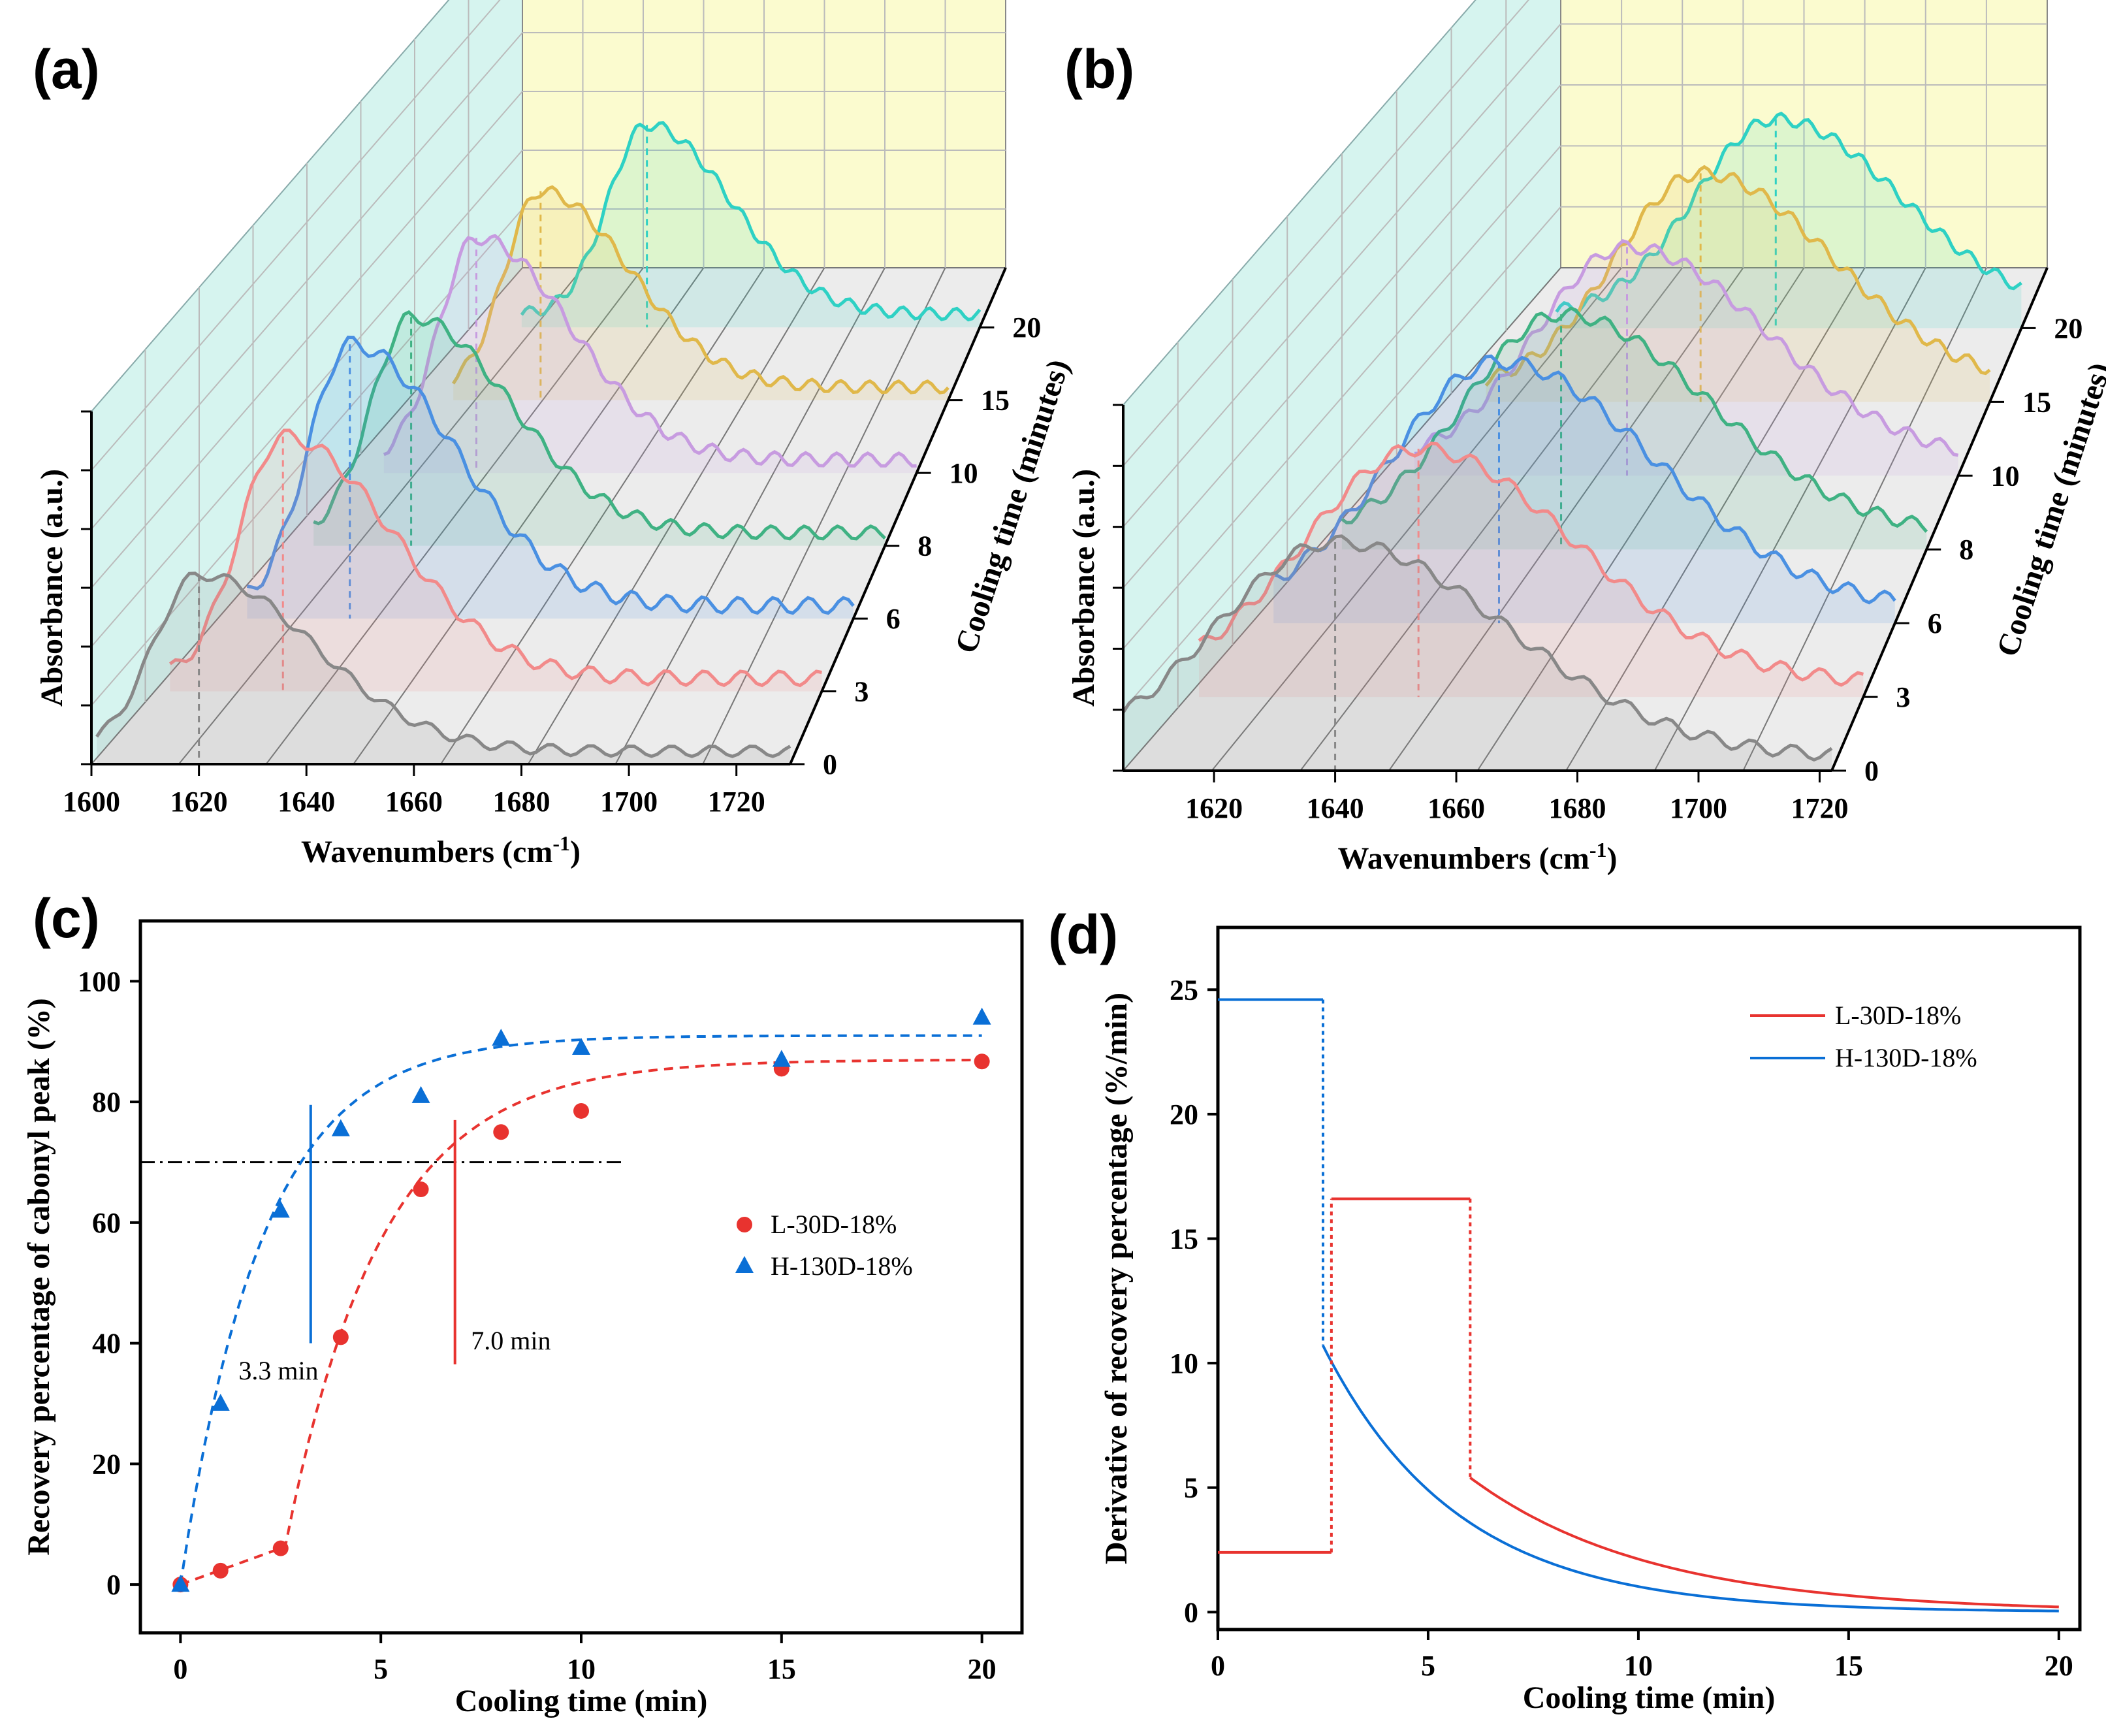 The height and width of the screenshot is (1736, 2106). Describe the element at coordinates (1191, 1612) in the screenshot. I see `y-tick-label: 0` at that location.